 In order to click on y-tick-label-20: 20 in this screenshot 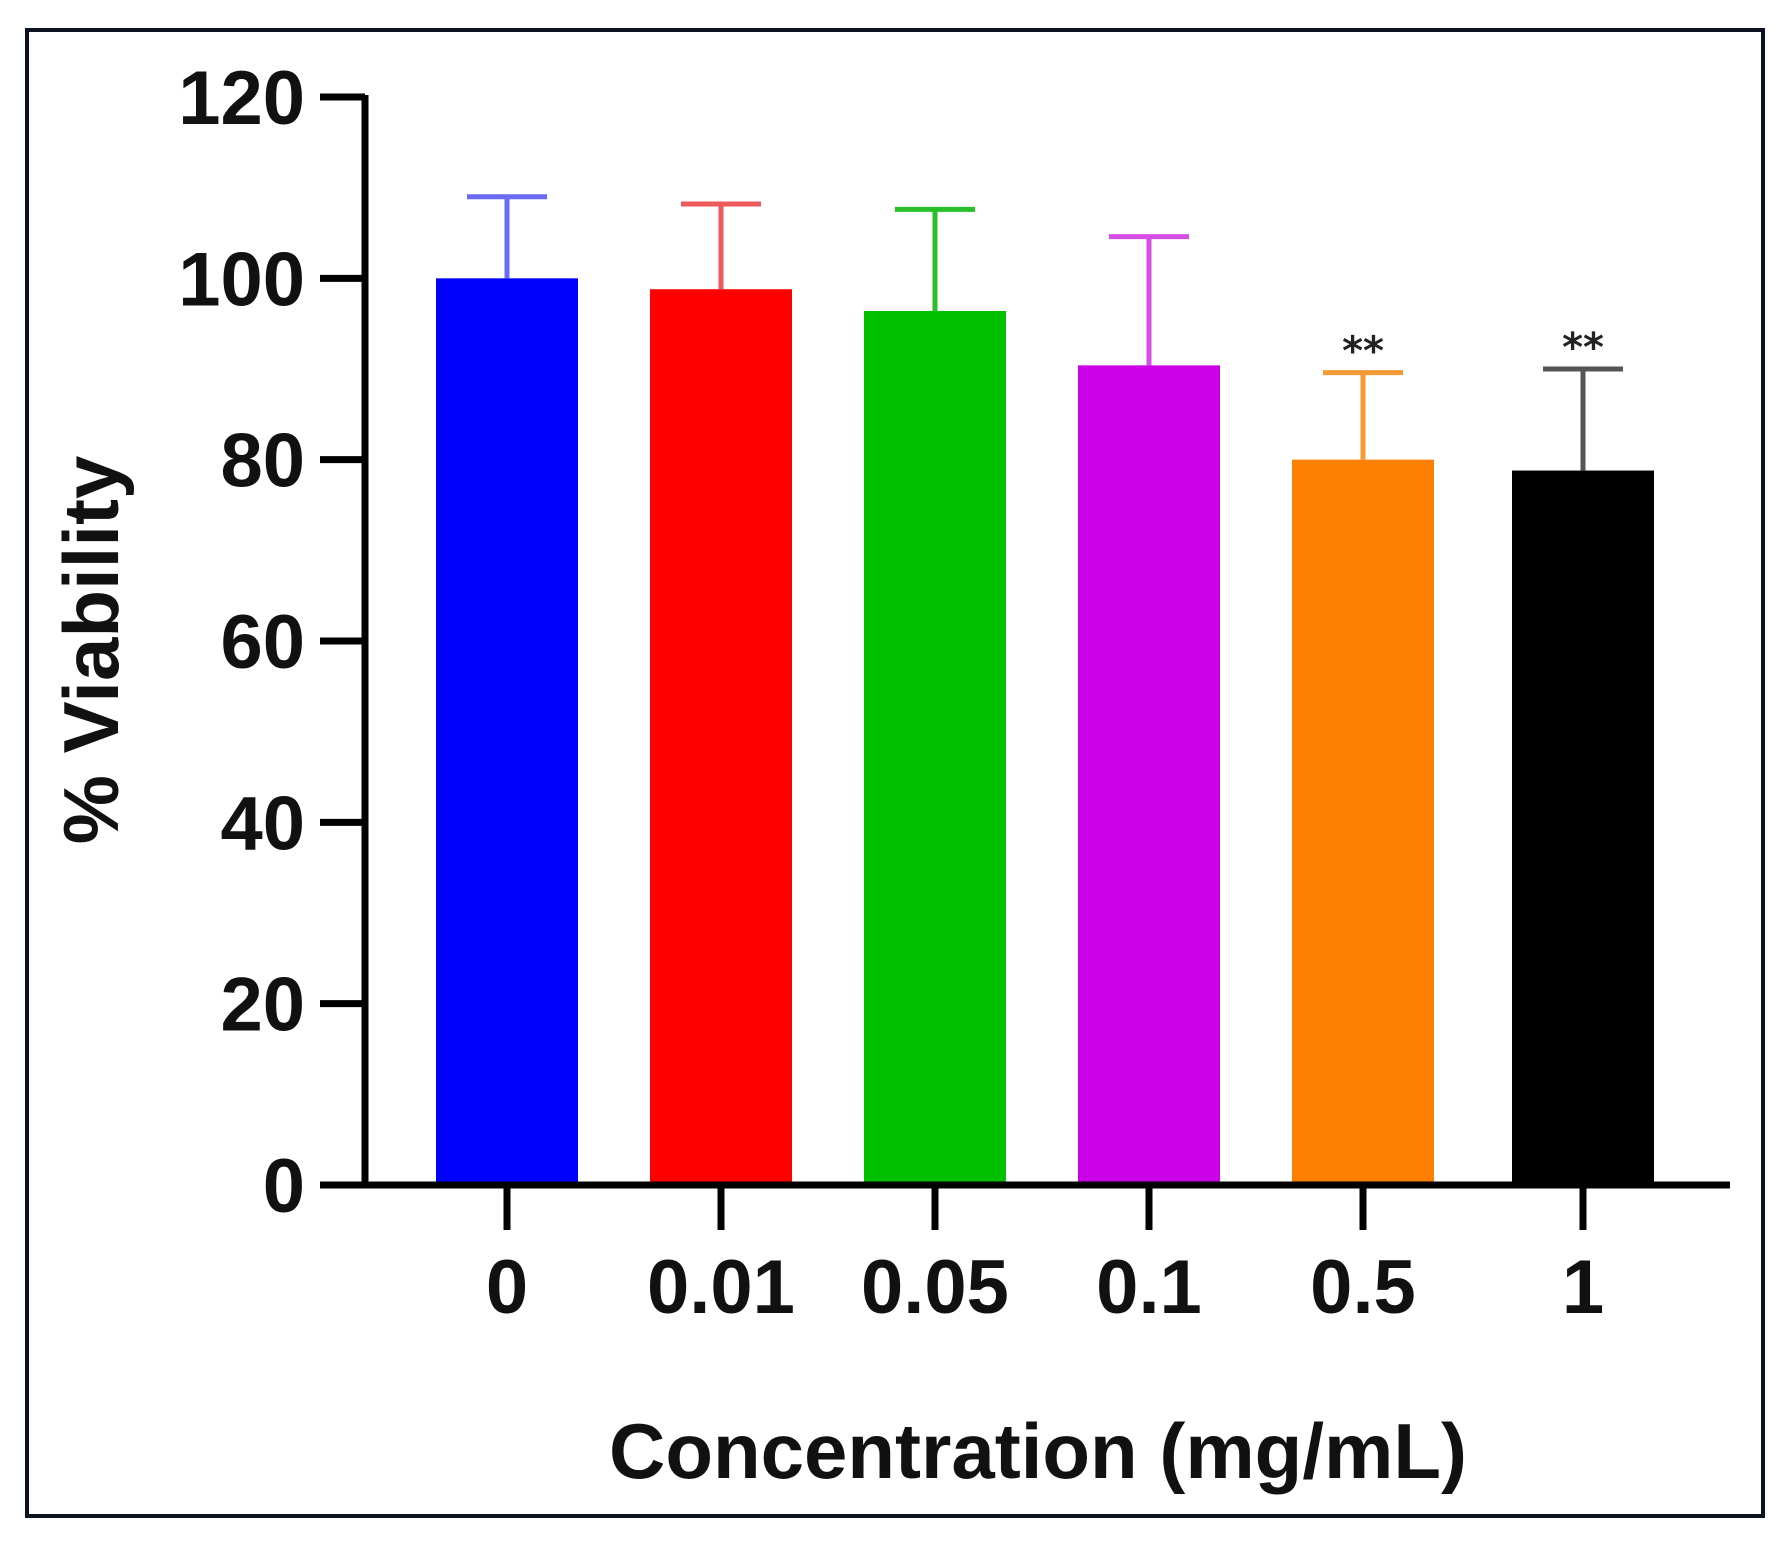, I will do `click(262, 1005)`.